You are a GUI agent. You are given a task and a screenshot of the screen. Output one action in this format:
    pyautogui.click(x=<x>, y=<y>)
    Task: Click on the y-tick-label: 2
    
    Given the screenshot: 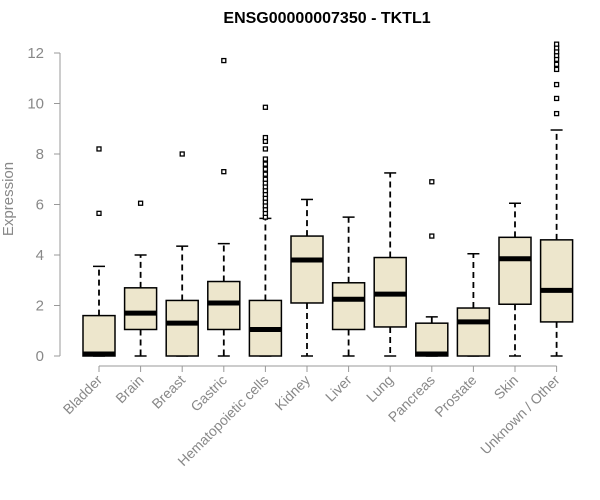 What is the action you would take?
    pyautogui.click(x=40, y=306)
    